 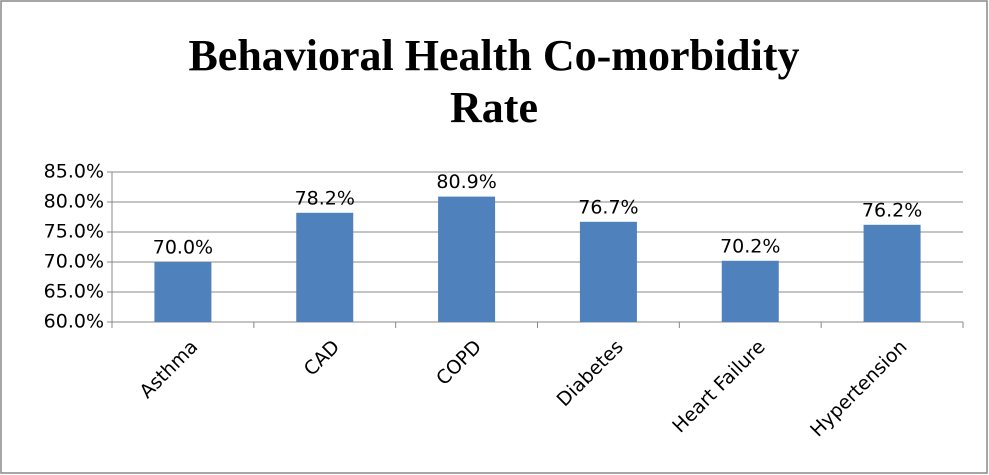 What do you see at coordinates (858, 388) in the screenshot?
I see `x-tick-label: Hypertension` at bounding box center [858, 388].